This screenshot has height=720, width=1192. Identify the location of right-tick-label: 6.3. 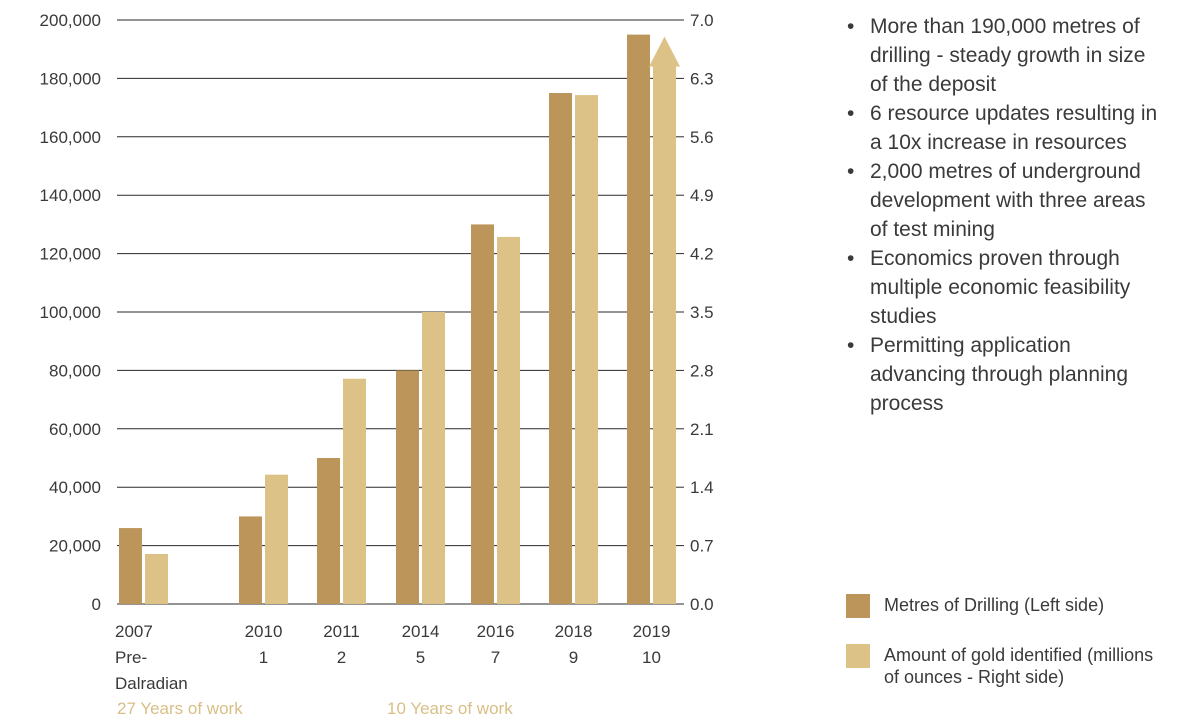
(702, 78).